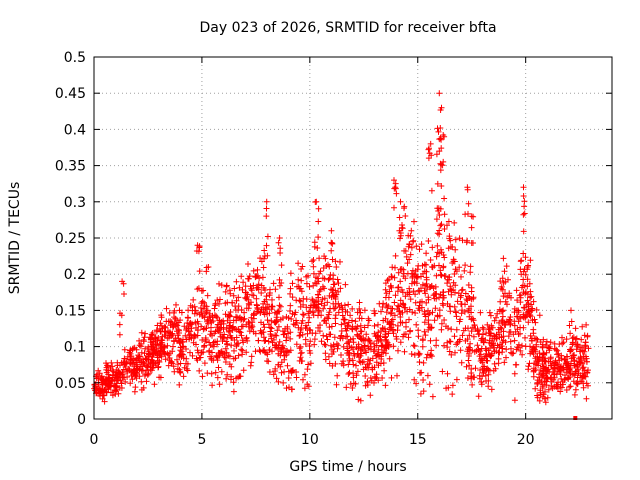 The height and width of the screenshot is (480, 640). Describe the element at coordinates (70, 94) in the screenshot. I see `y-tick-label: 0.45` at that location.